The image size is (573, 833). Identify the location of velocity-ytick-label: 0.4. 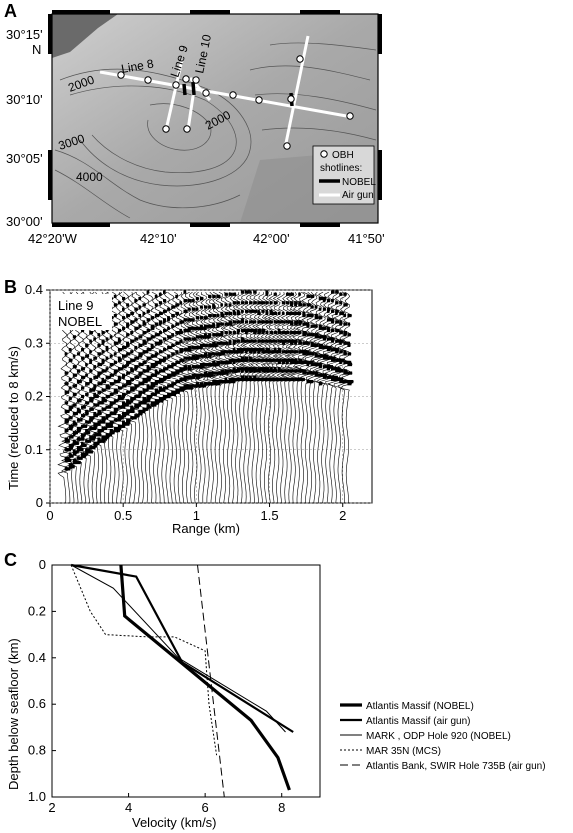
(37, 657).